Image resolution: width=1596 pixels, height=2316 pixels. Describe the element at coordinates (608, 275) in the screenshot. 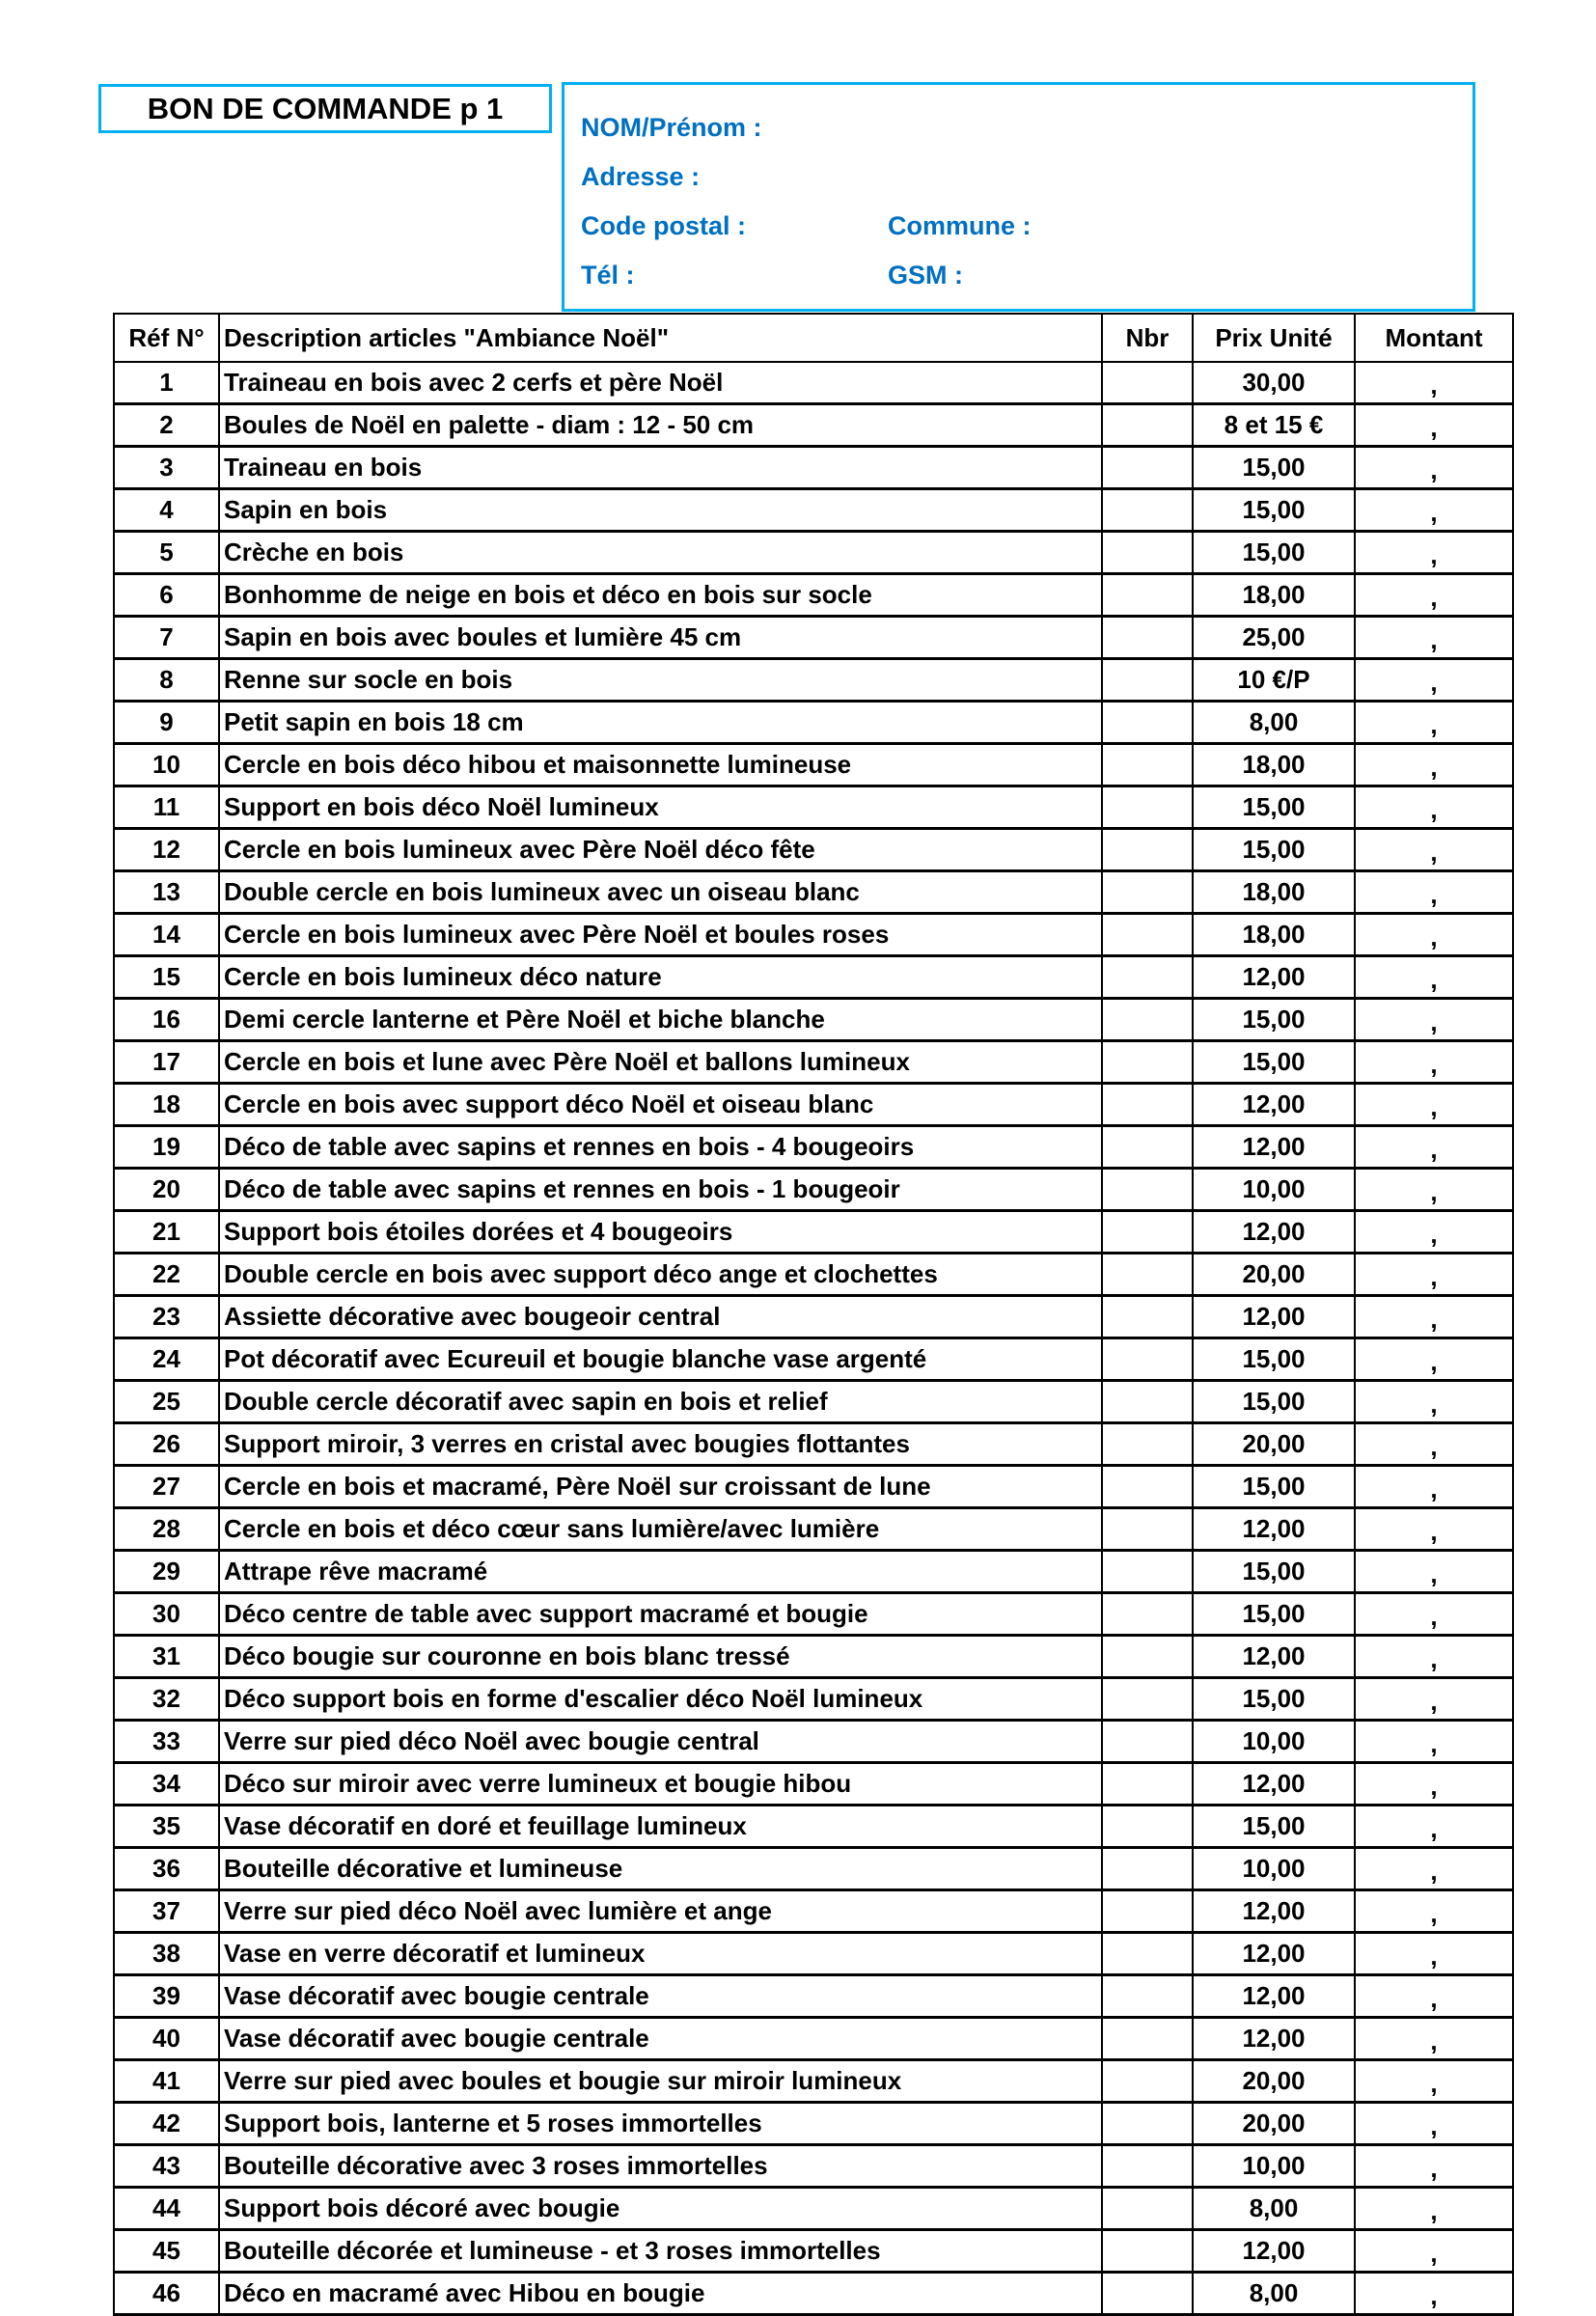

I see `tel-label: Tél :` at that location.